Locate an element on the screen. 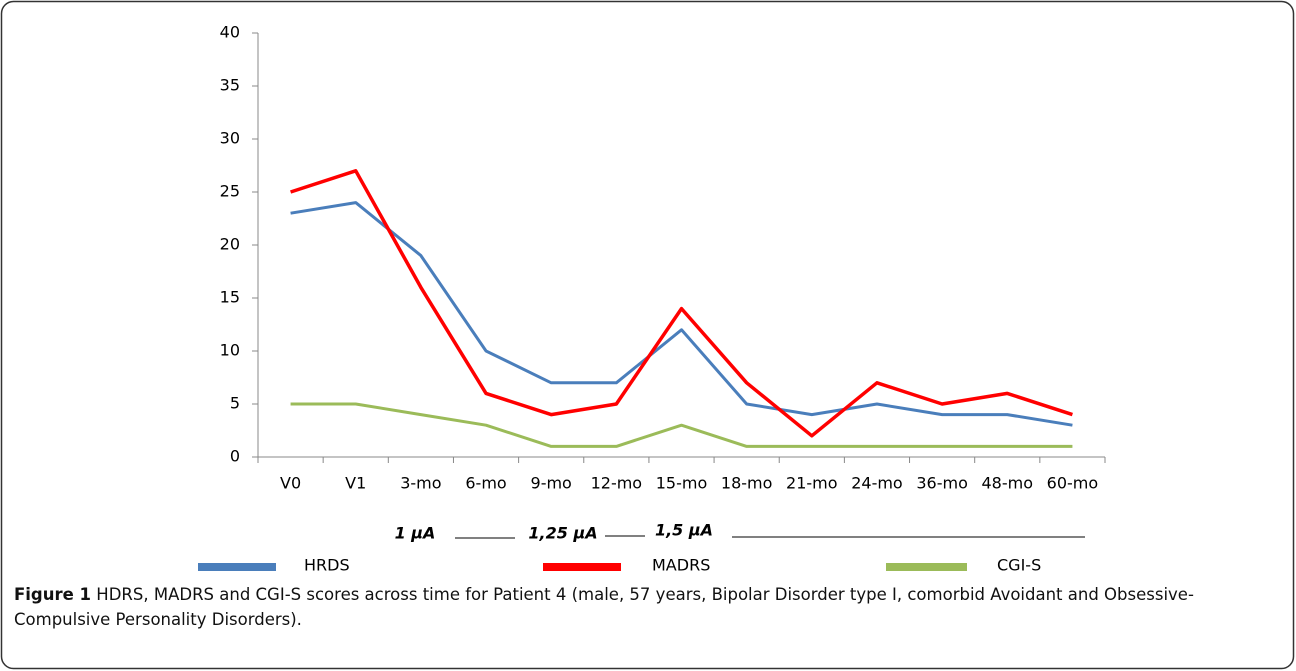 This screenshot has width=1296, height=671. y-tick-label: 10 is located at coordinates (230, 350).